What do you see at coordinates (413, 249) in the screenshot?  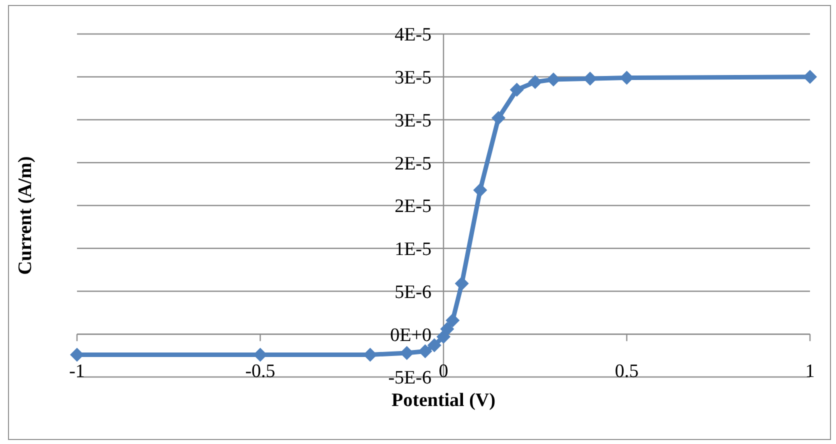 I see `y-tick-label: 1E-5` at bounding box center [413, 249].